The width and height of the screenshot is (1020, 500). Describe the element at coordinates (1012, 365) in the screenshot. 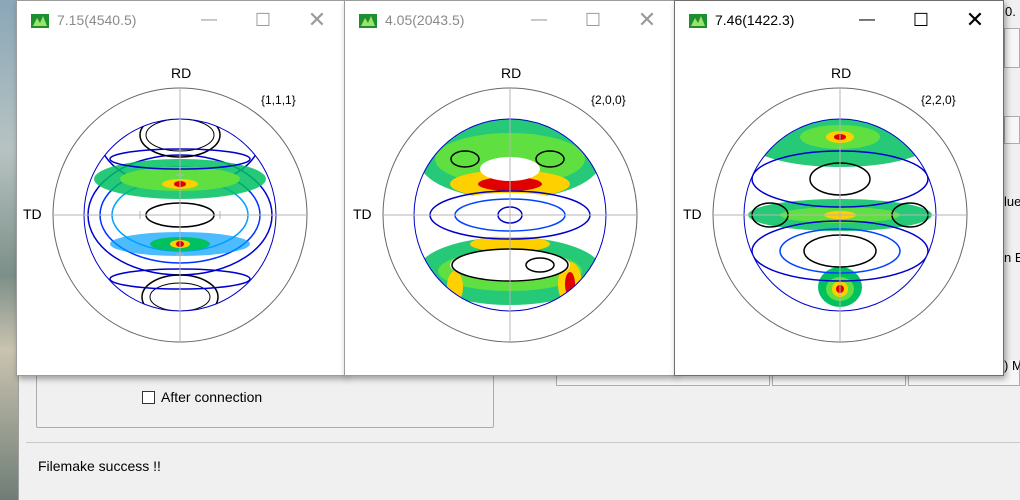

I see `partial-text: ) M` at that location.